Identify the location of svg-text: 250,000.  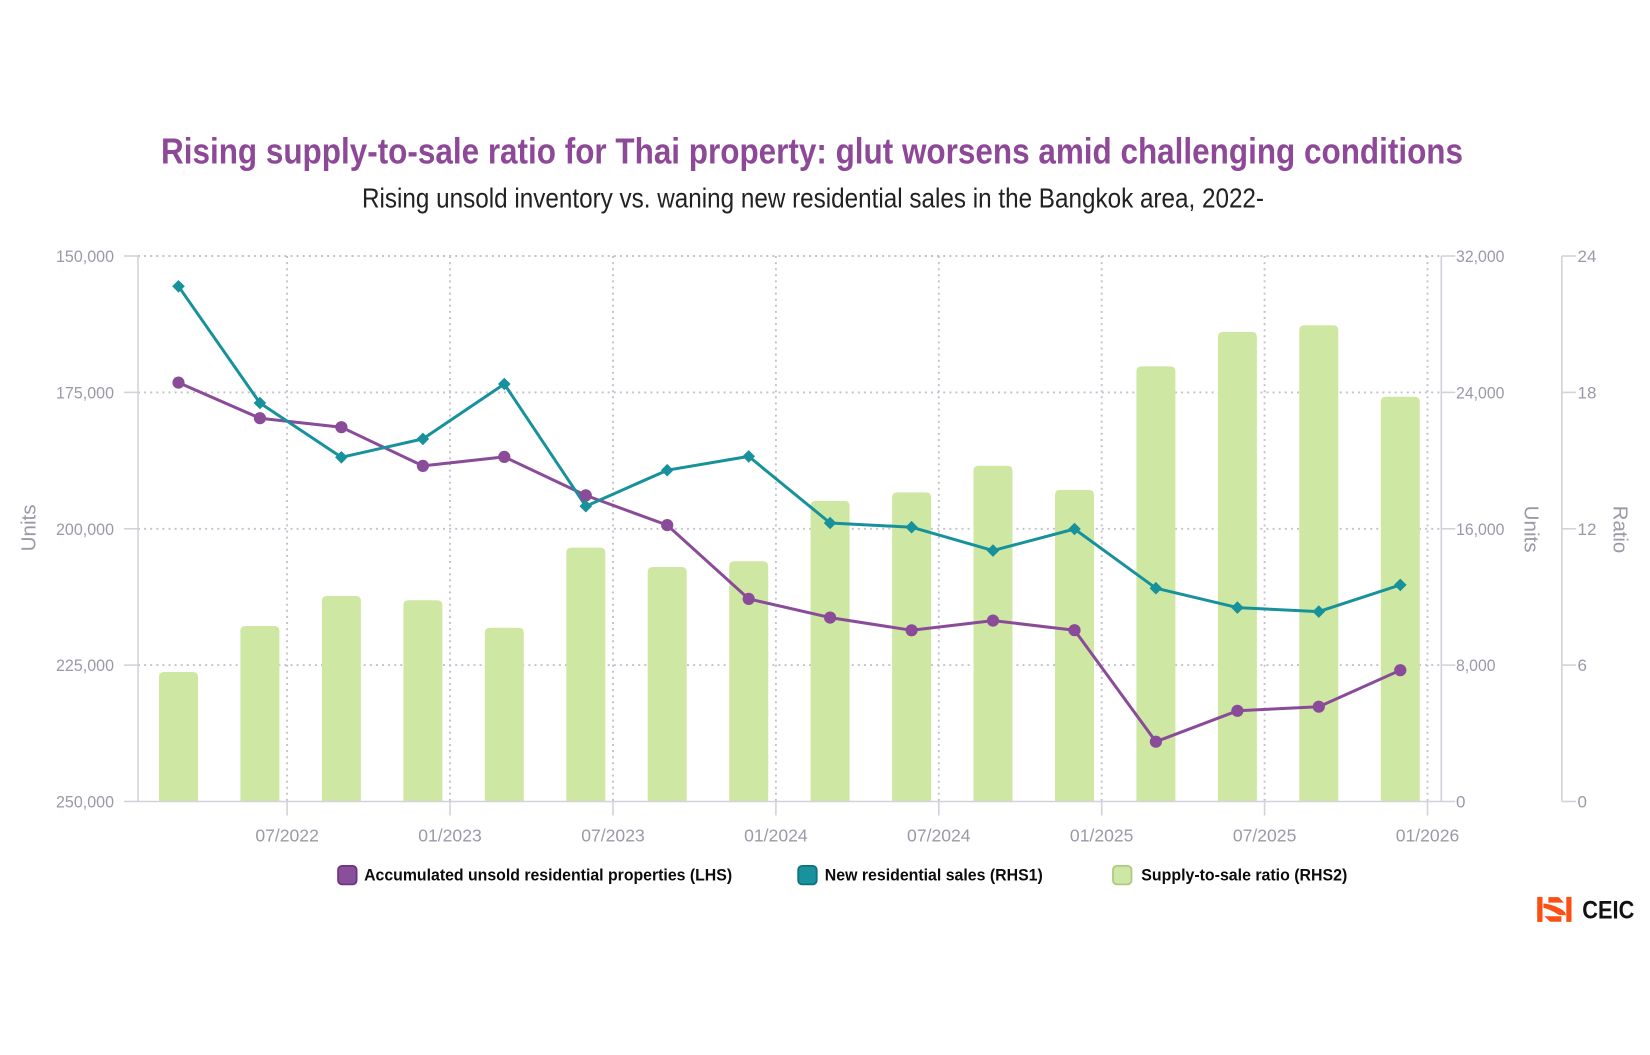
(85, 802).